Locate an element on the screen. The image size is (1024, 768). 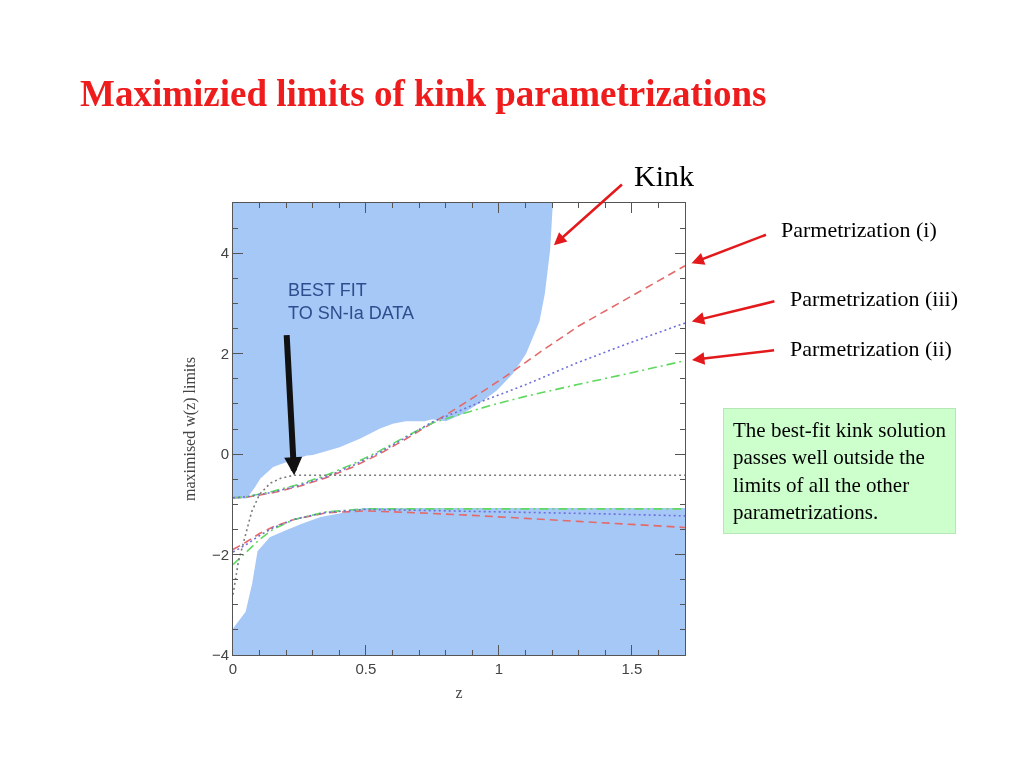
x-tick-label: 0.5 is located at coordinates (366, 668).